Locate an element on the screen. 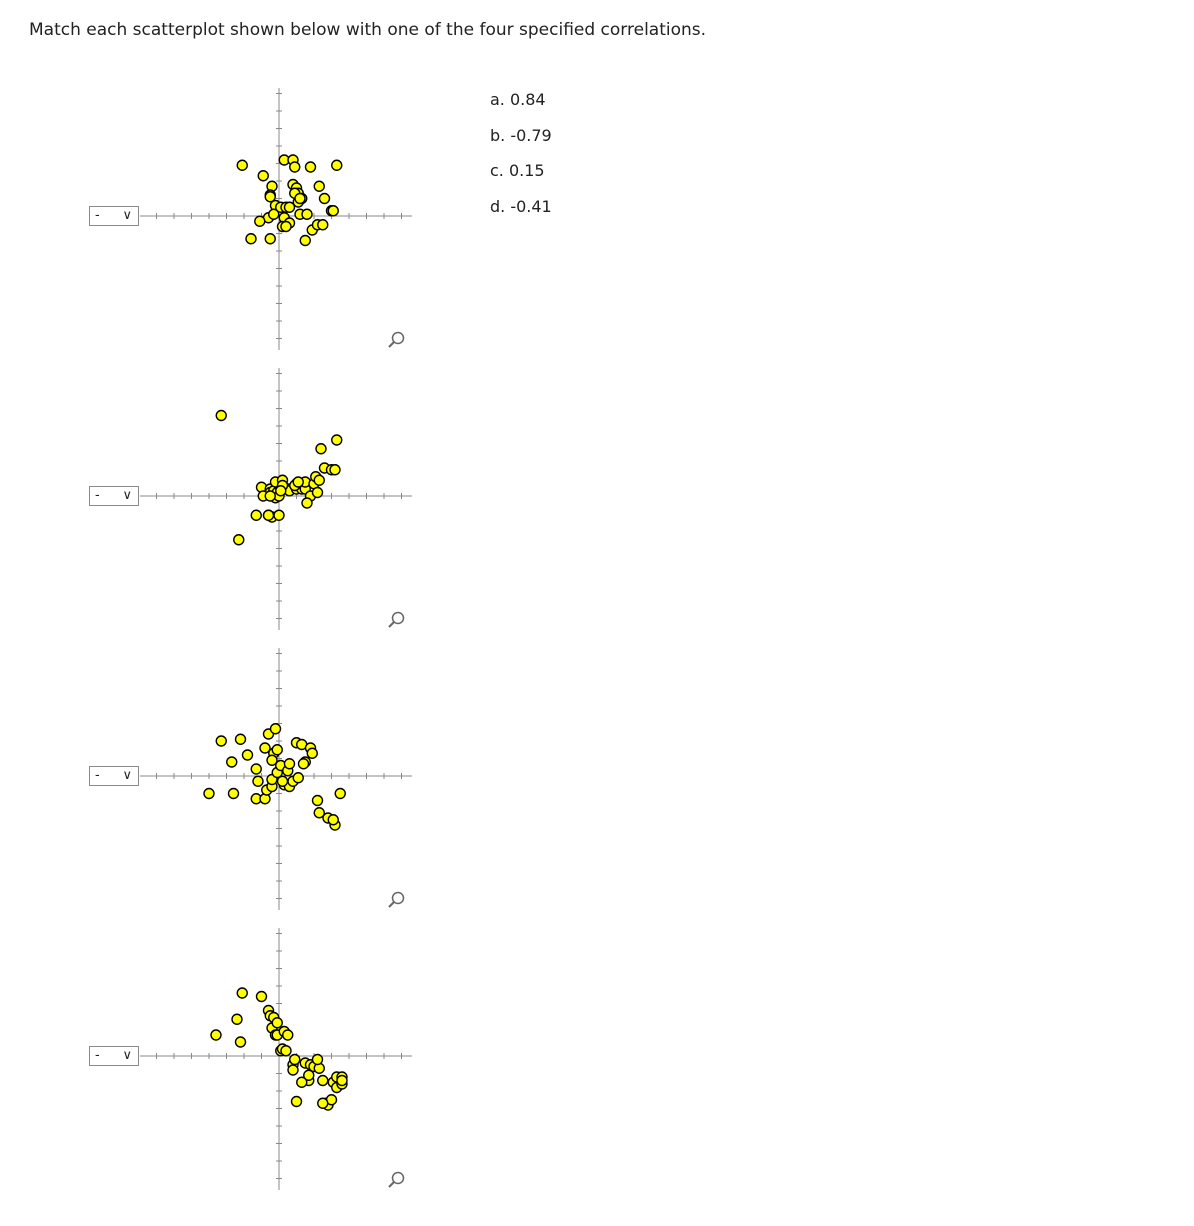  scatterplot-row-1: - ∨ is located at coordinates (220, 220).